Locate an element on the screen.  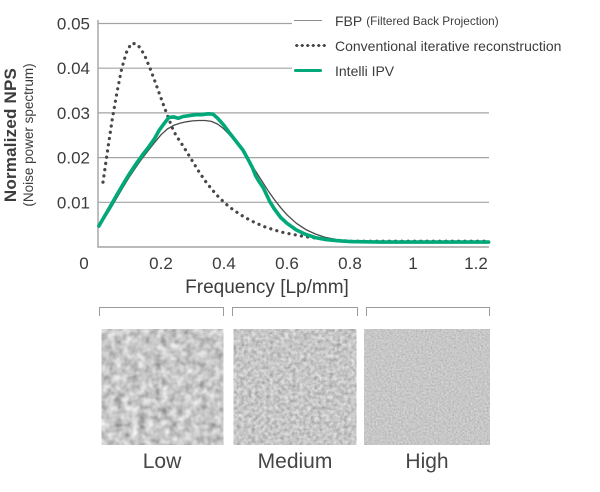
x-tick-label: 0.8 is located at coordinates (350, 263).